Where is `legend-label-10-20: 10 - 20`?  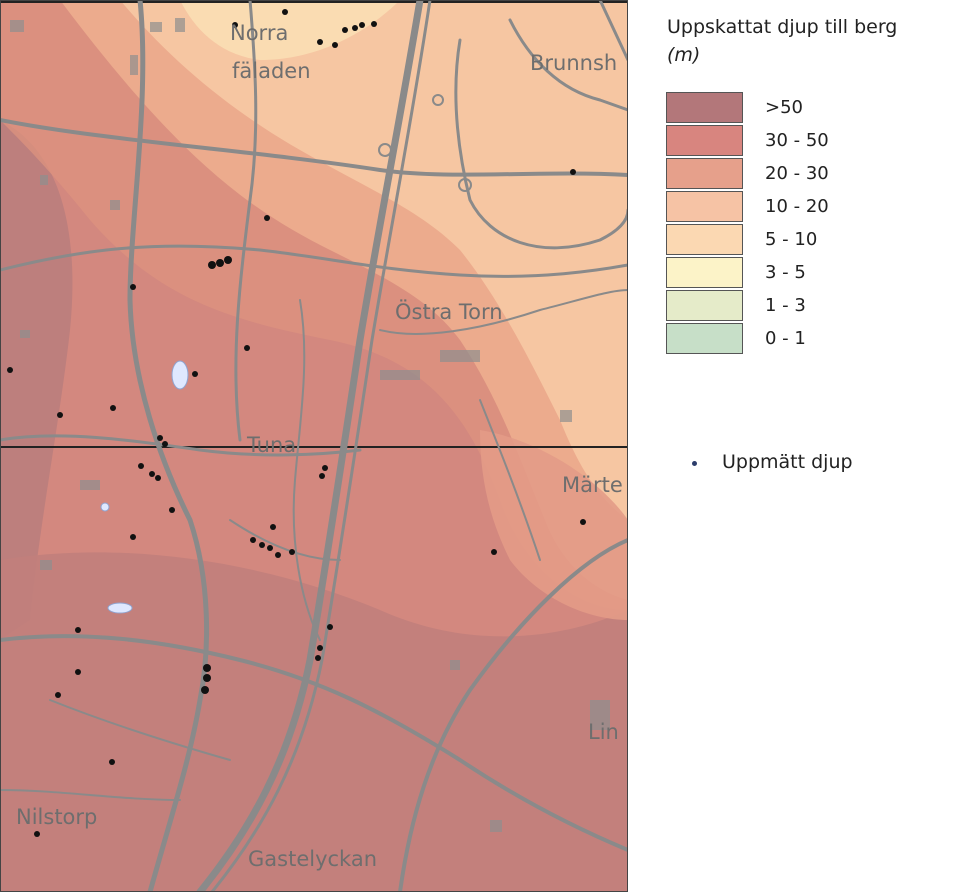
legend-label-10-20: 10 - 20 is located at coordinates (797, 206).